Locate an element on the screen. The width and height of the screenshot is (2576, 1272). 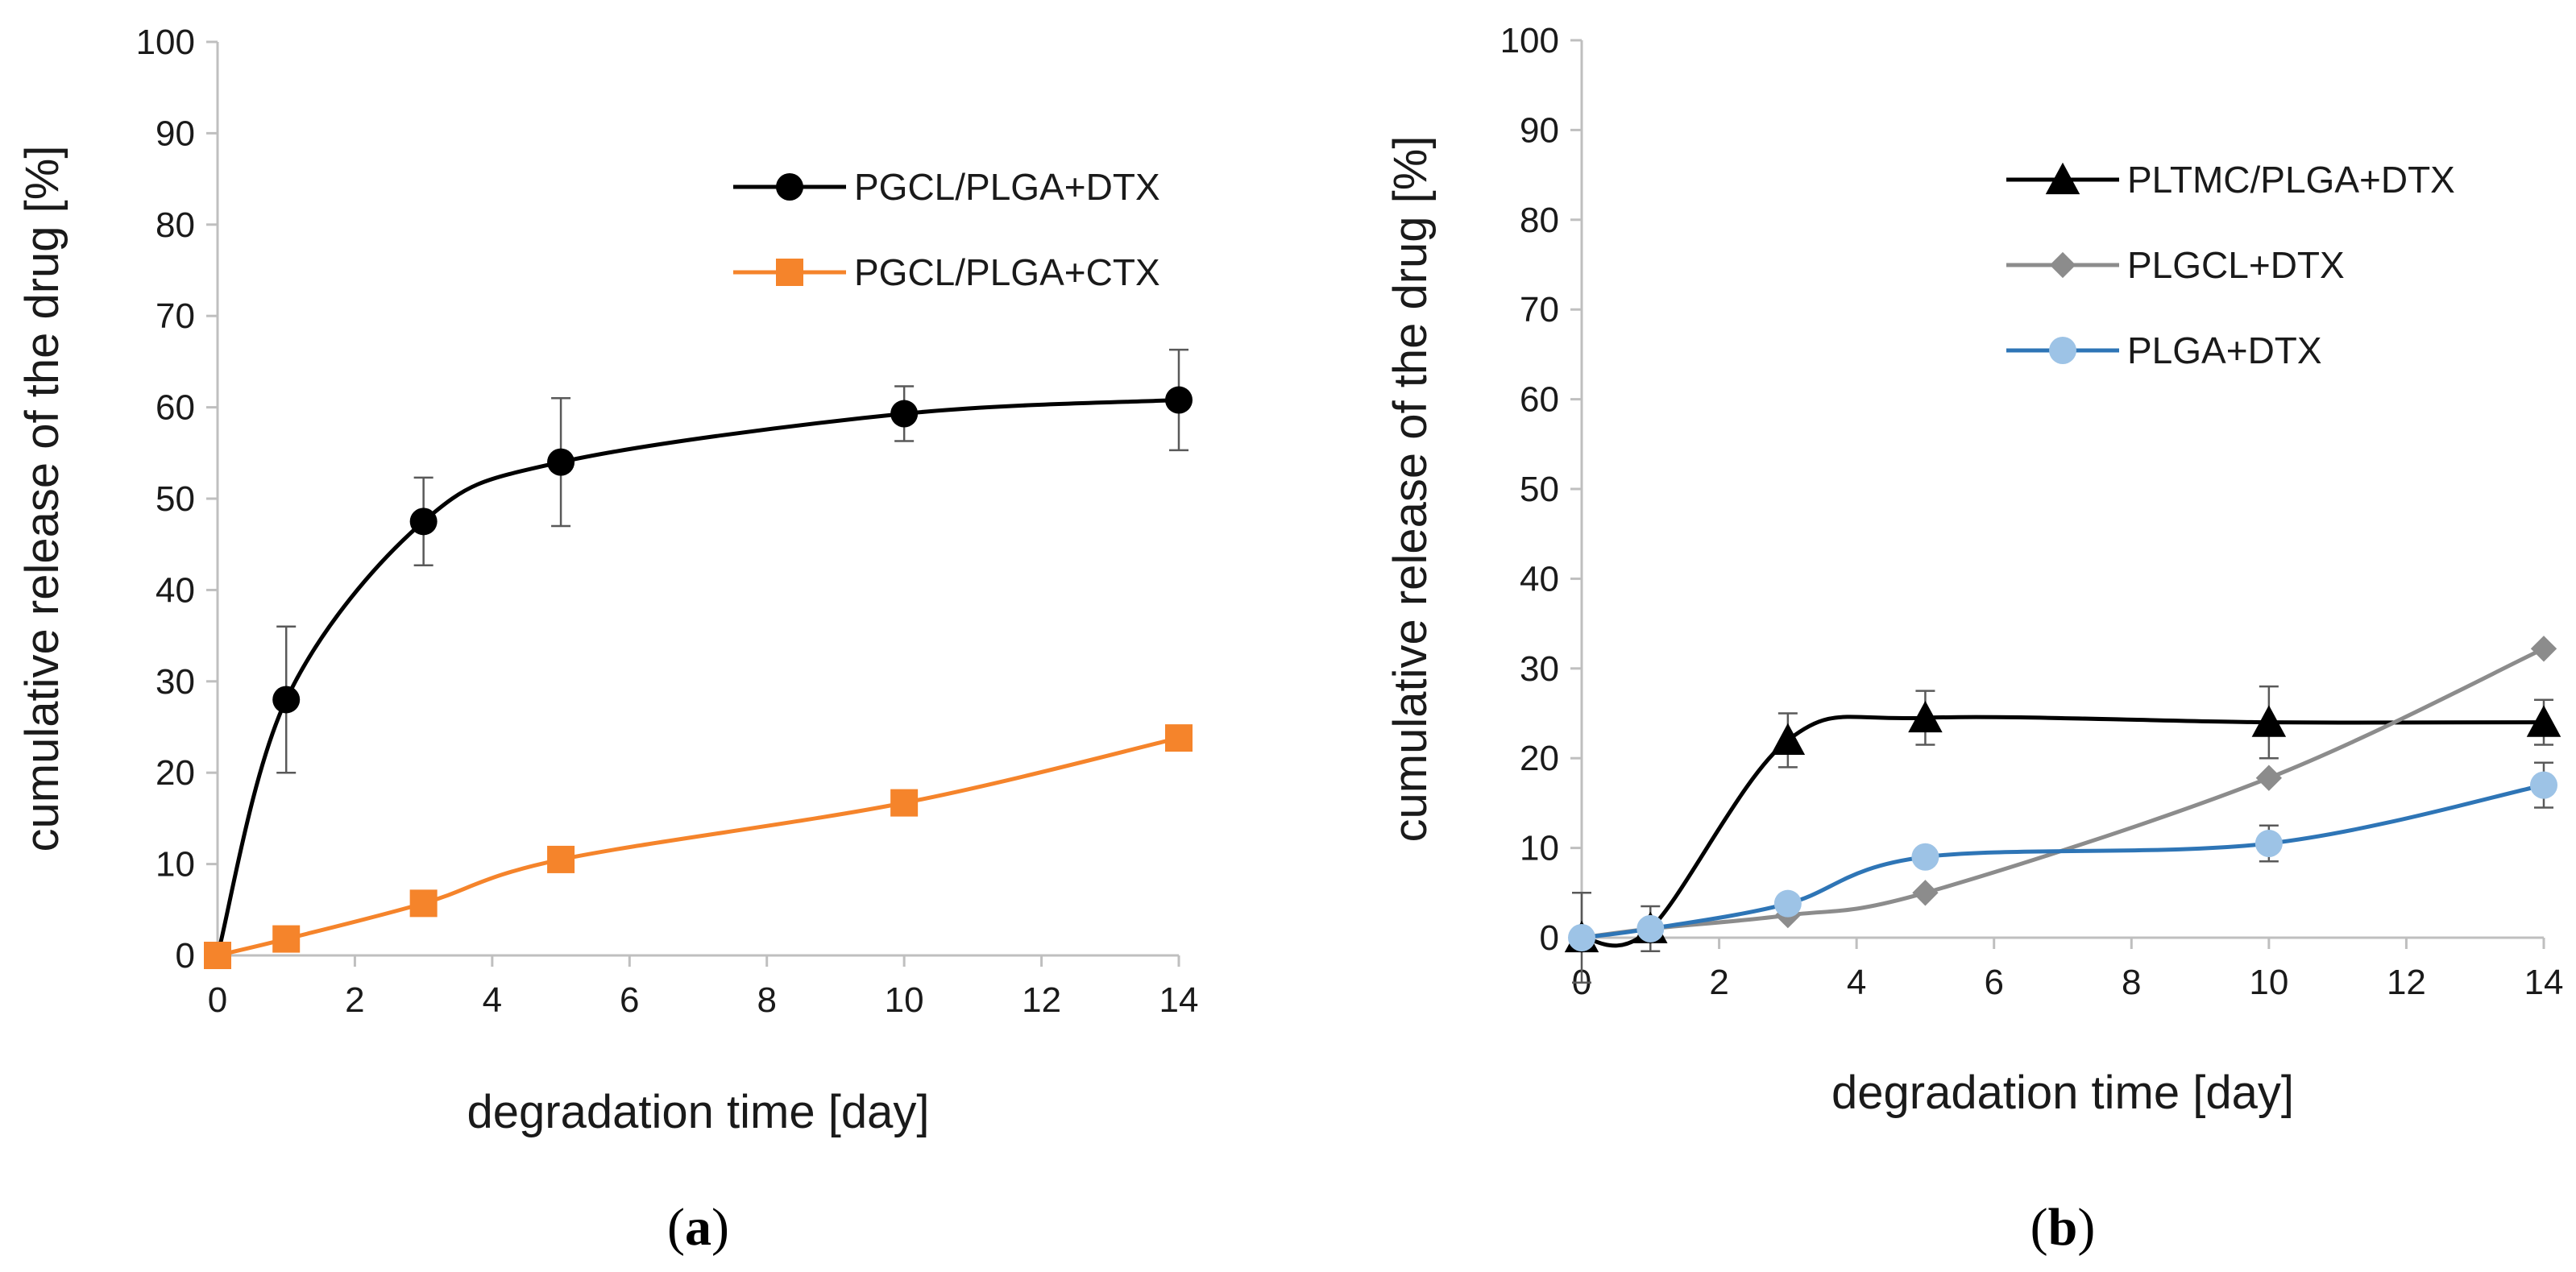
legend-label: PGCL/PLGA+DTX is located at coordinates (1007, 187).